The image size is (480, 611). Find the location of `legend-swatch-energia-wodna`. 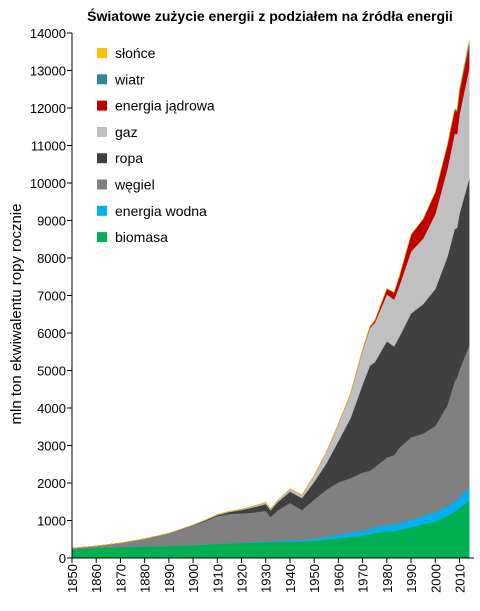

legend-swatch-energia-wodna is located at coordinates (102, 210).